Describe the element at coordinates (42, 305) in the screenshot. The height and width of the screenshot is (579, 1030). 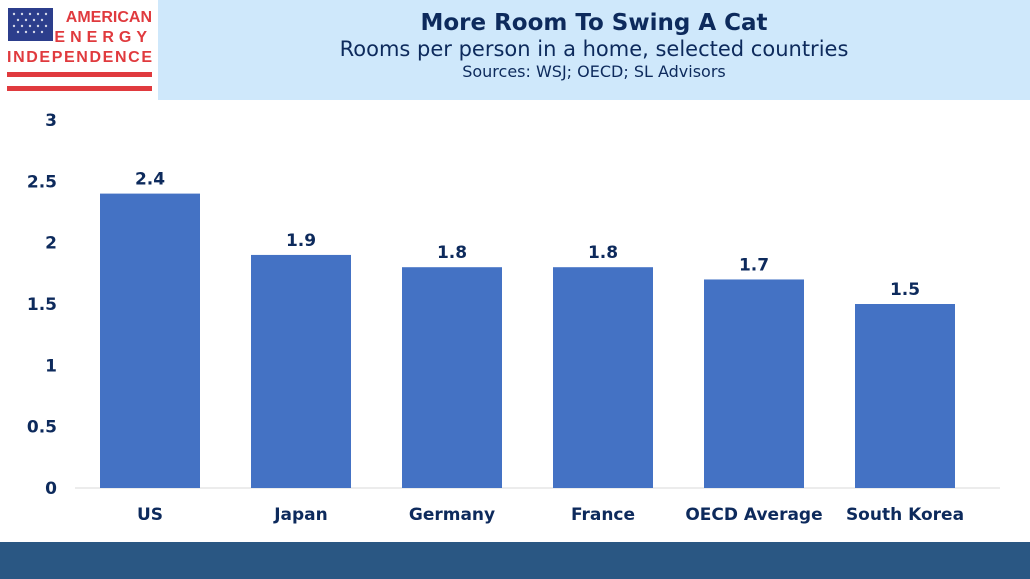
I see `y-tick-label: 1.5` at that location.